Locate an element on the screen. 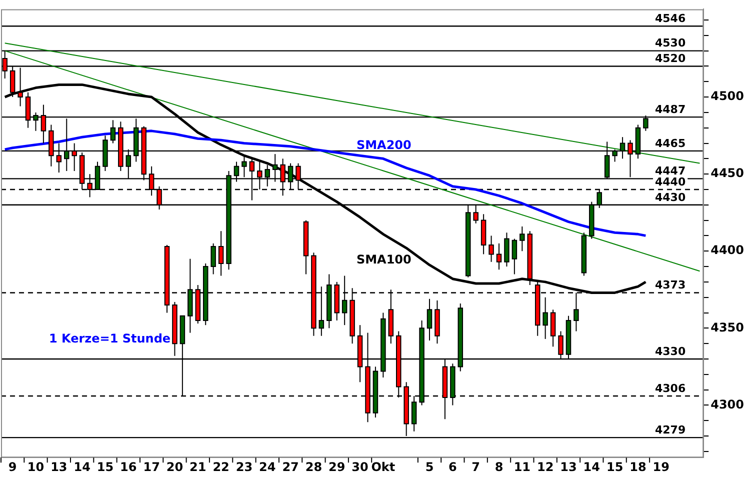 The height and width of the screenshot is (480, 750). y-tick-label: 4350 is located at coordinates (727, 327).